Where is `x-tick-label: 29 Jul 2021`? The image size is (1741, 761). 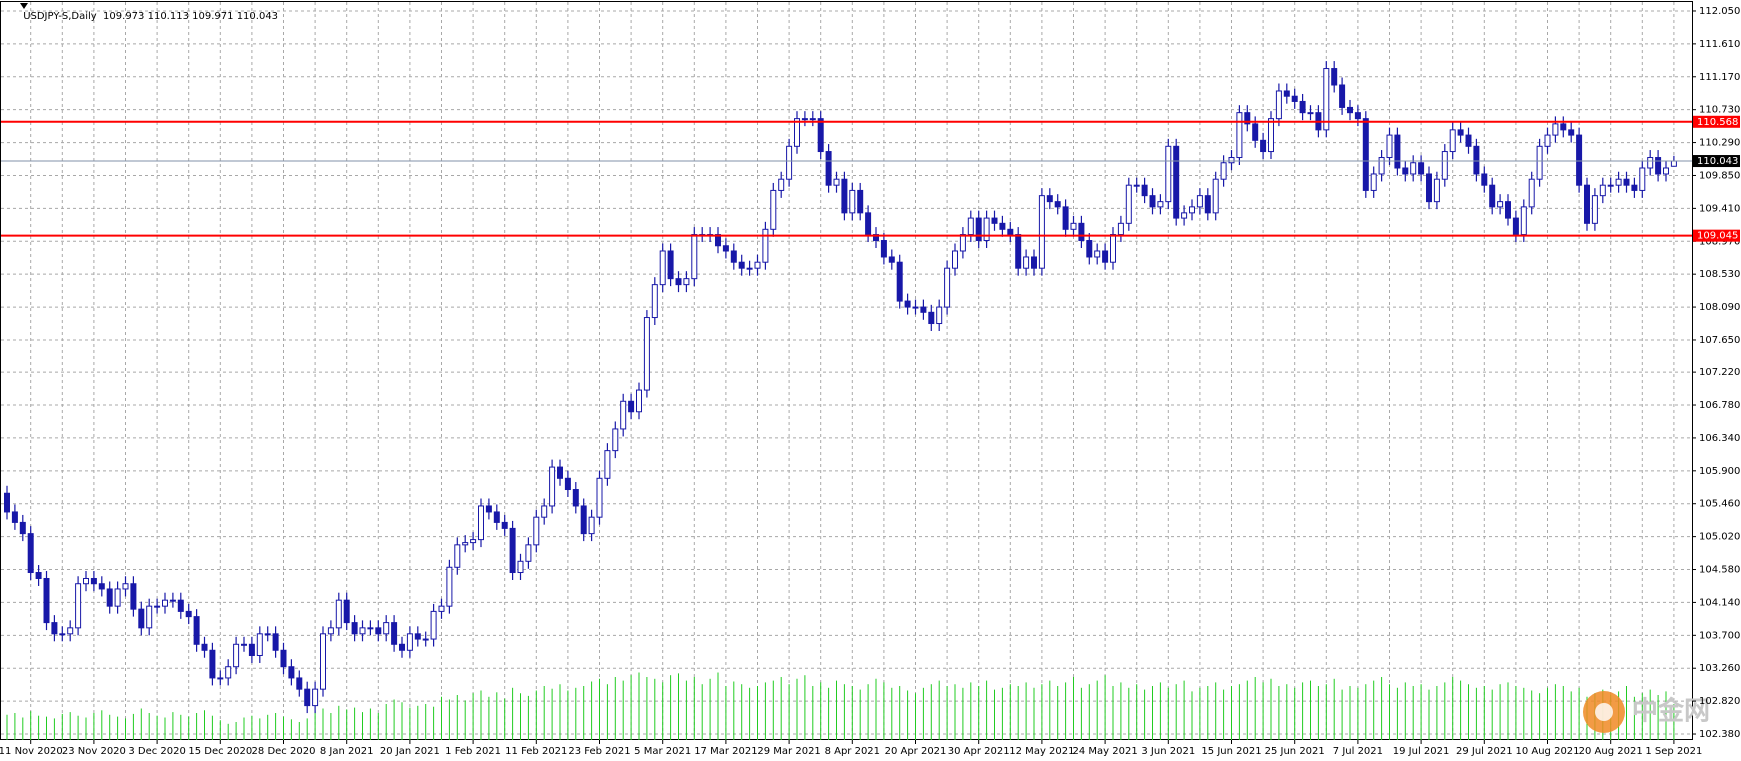
x-tick-label: 29 Jul 2021 is located at coordinates (1484, 751).